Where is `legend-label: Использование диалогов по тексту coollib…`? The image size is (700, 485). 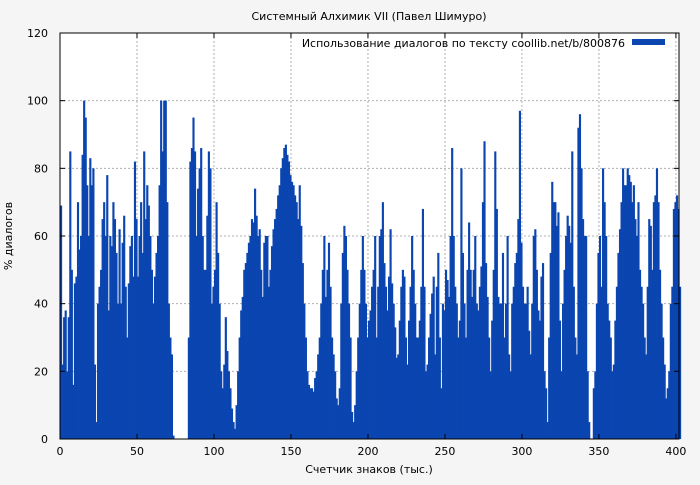 legend-label: Использование диалогов по тексту coollib… is located at coordinates (463, 43).